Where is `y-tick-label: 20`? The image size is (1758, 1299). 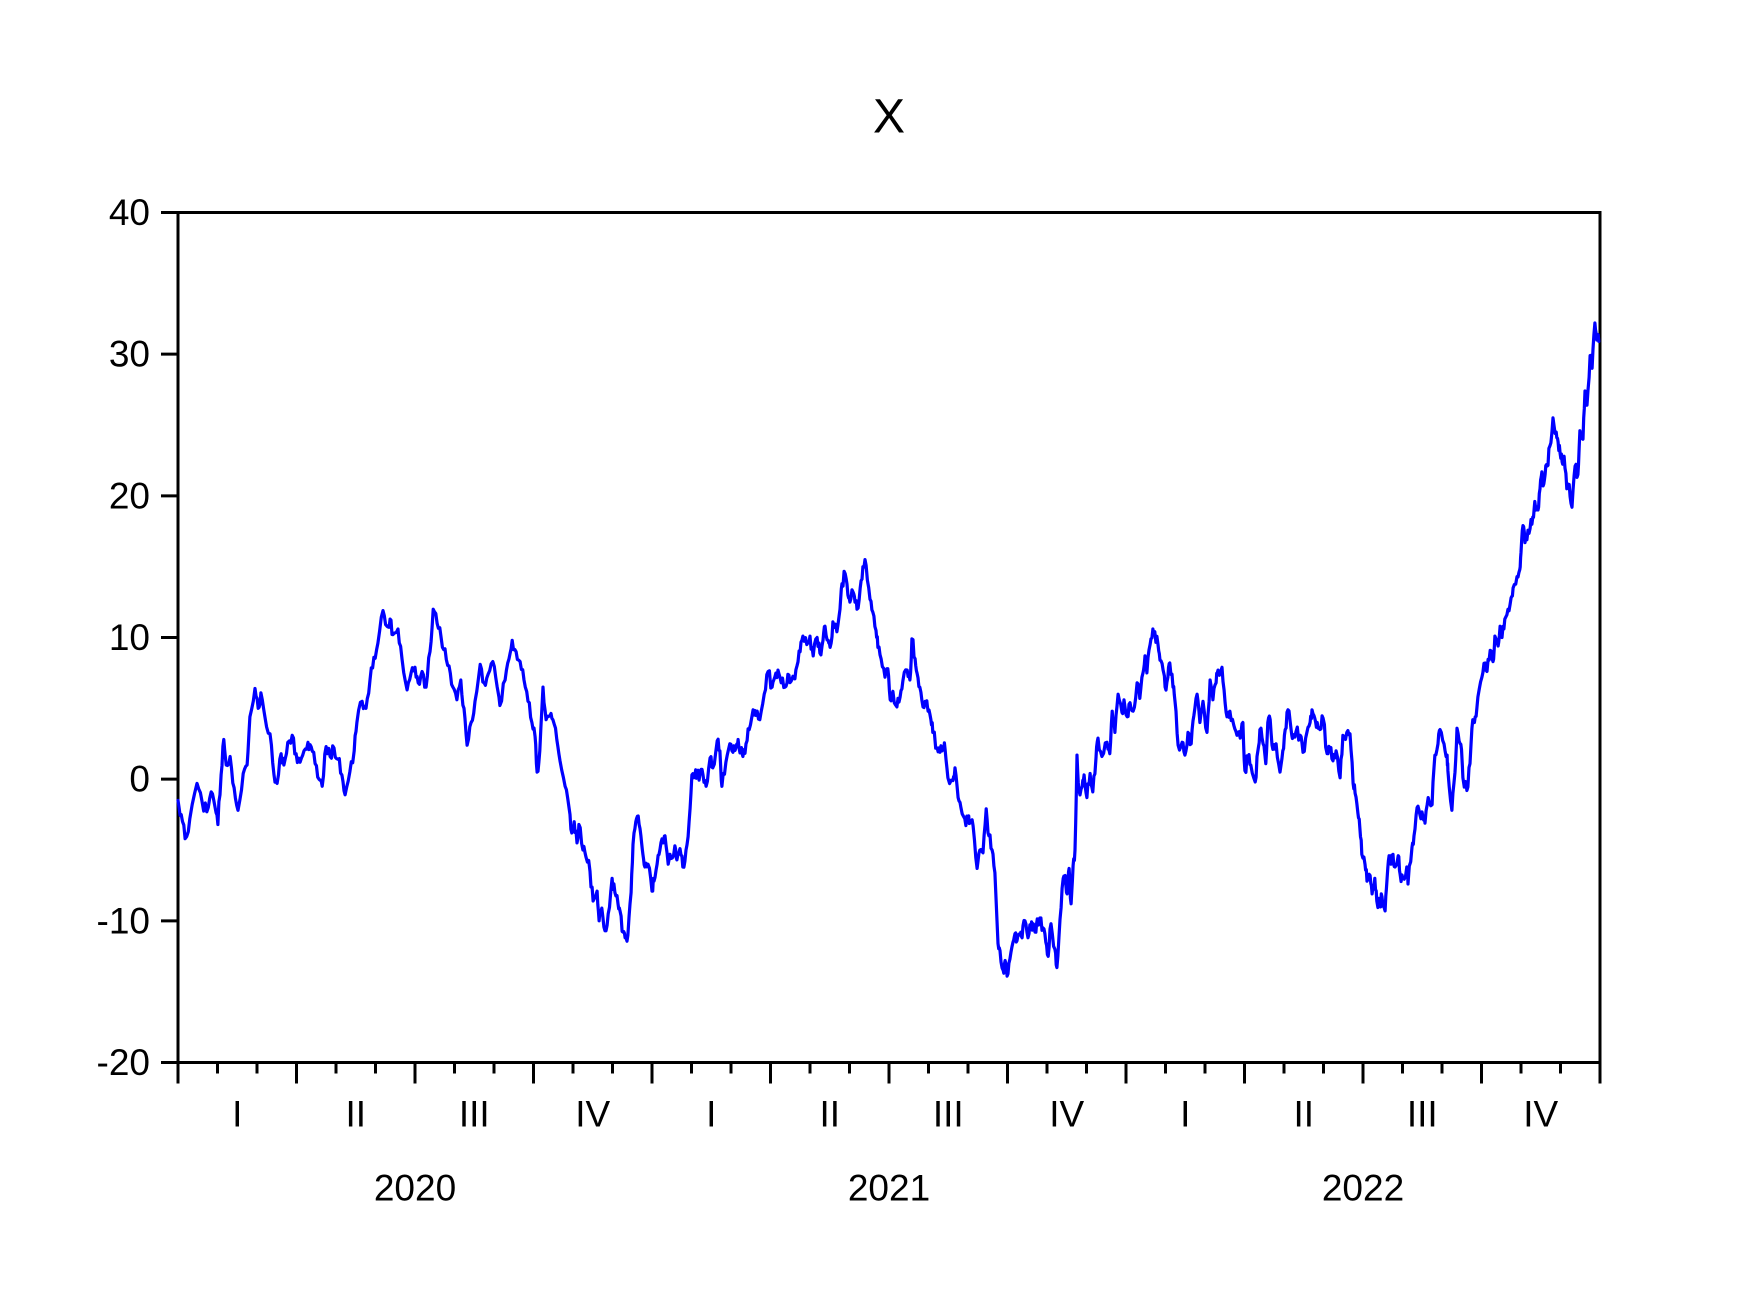 y-tick-label: 20 is located at coordinates (129, 495).